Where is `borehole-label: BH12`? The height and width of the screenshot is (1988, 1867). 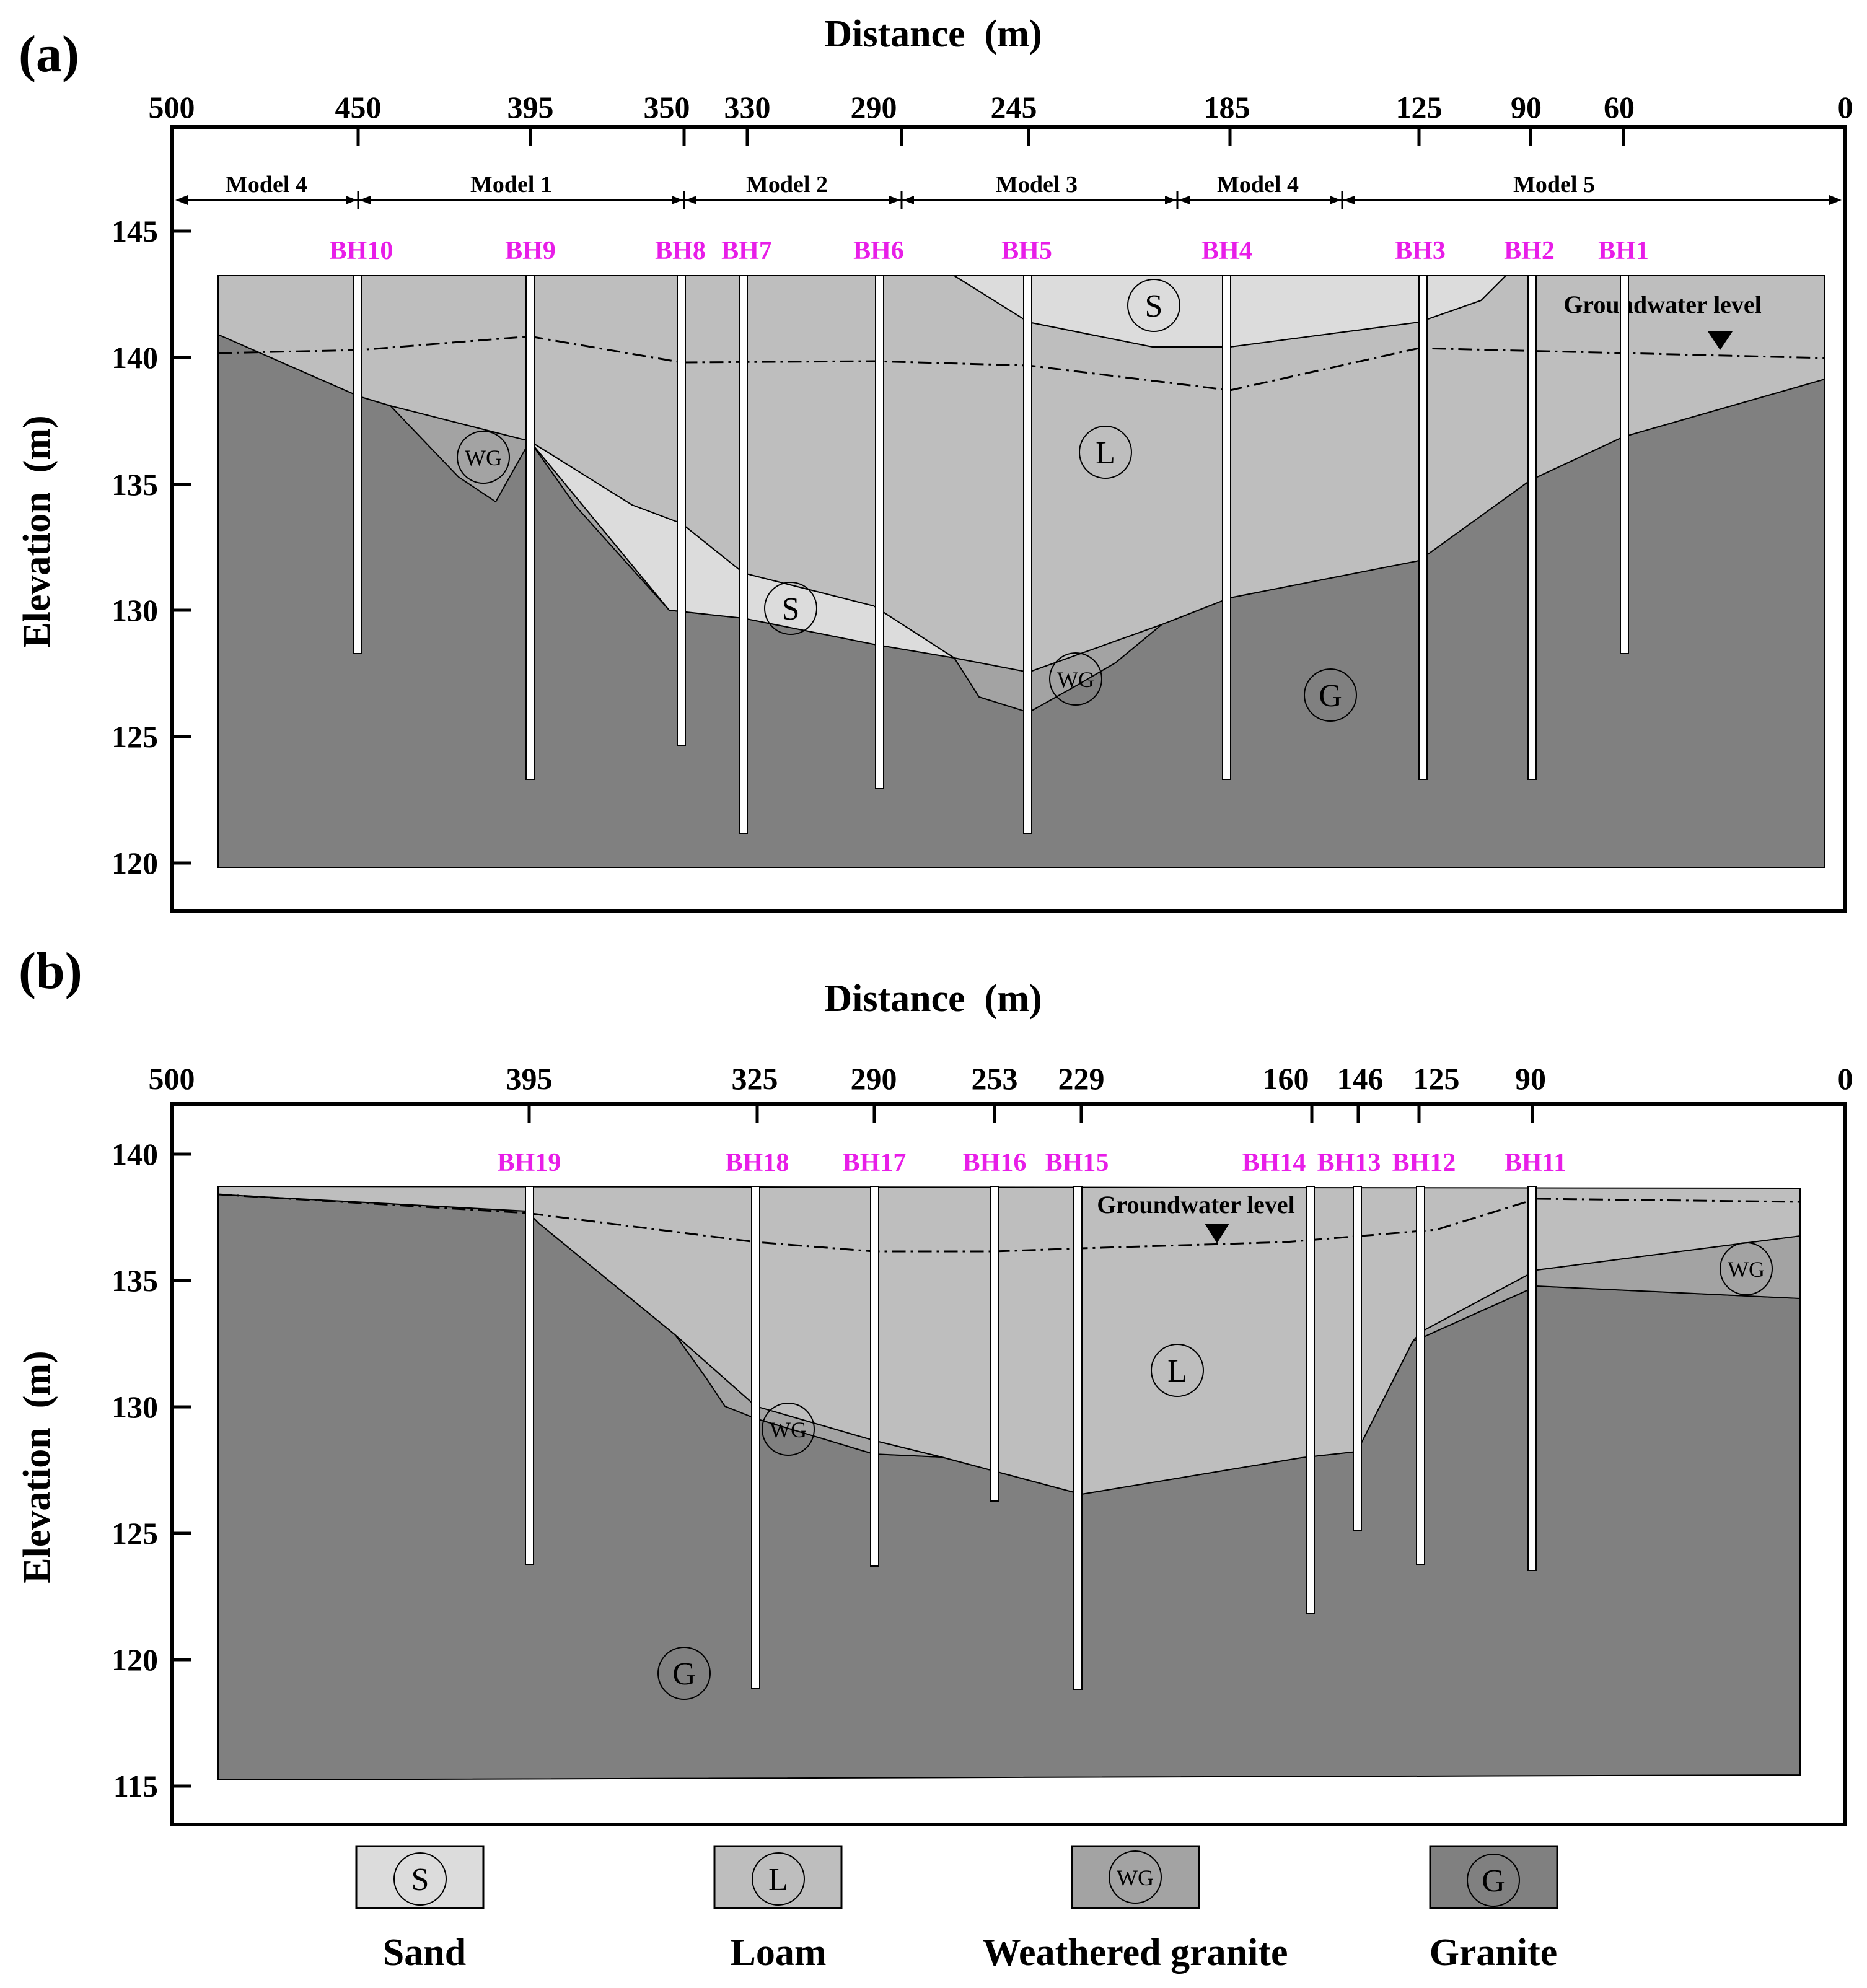
borehole-label: BH12 is located at coordinates (1424, 1163).